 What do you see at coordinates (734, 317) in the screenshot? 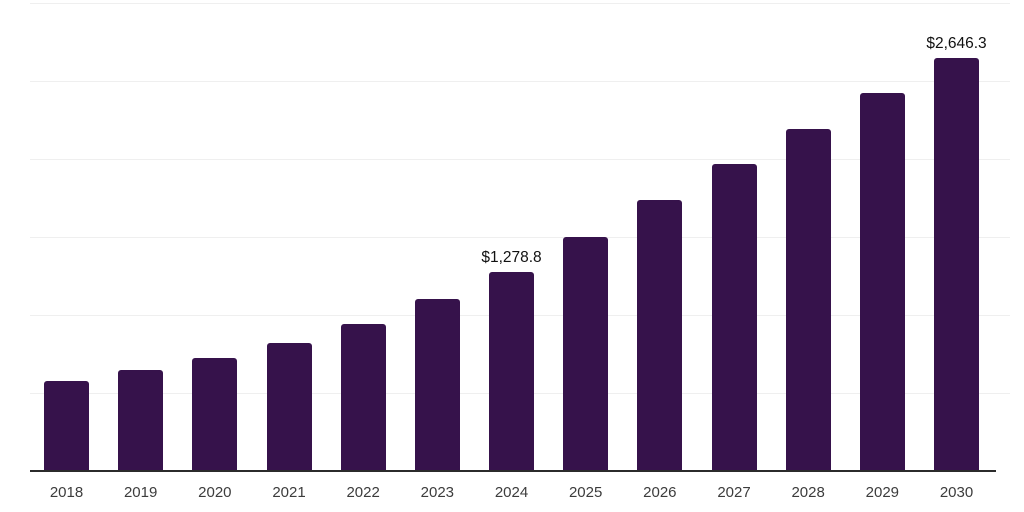
I see `bar-2027` at bounding box center [734, 317].